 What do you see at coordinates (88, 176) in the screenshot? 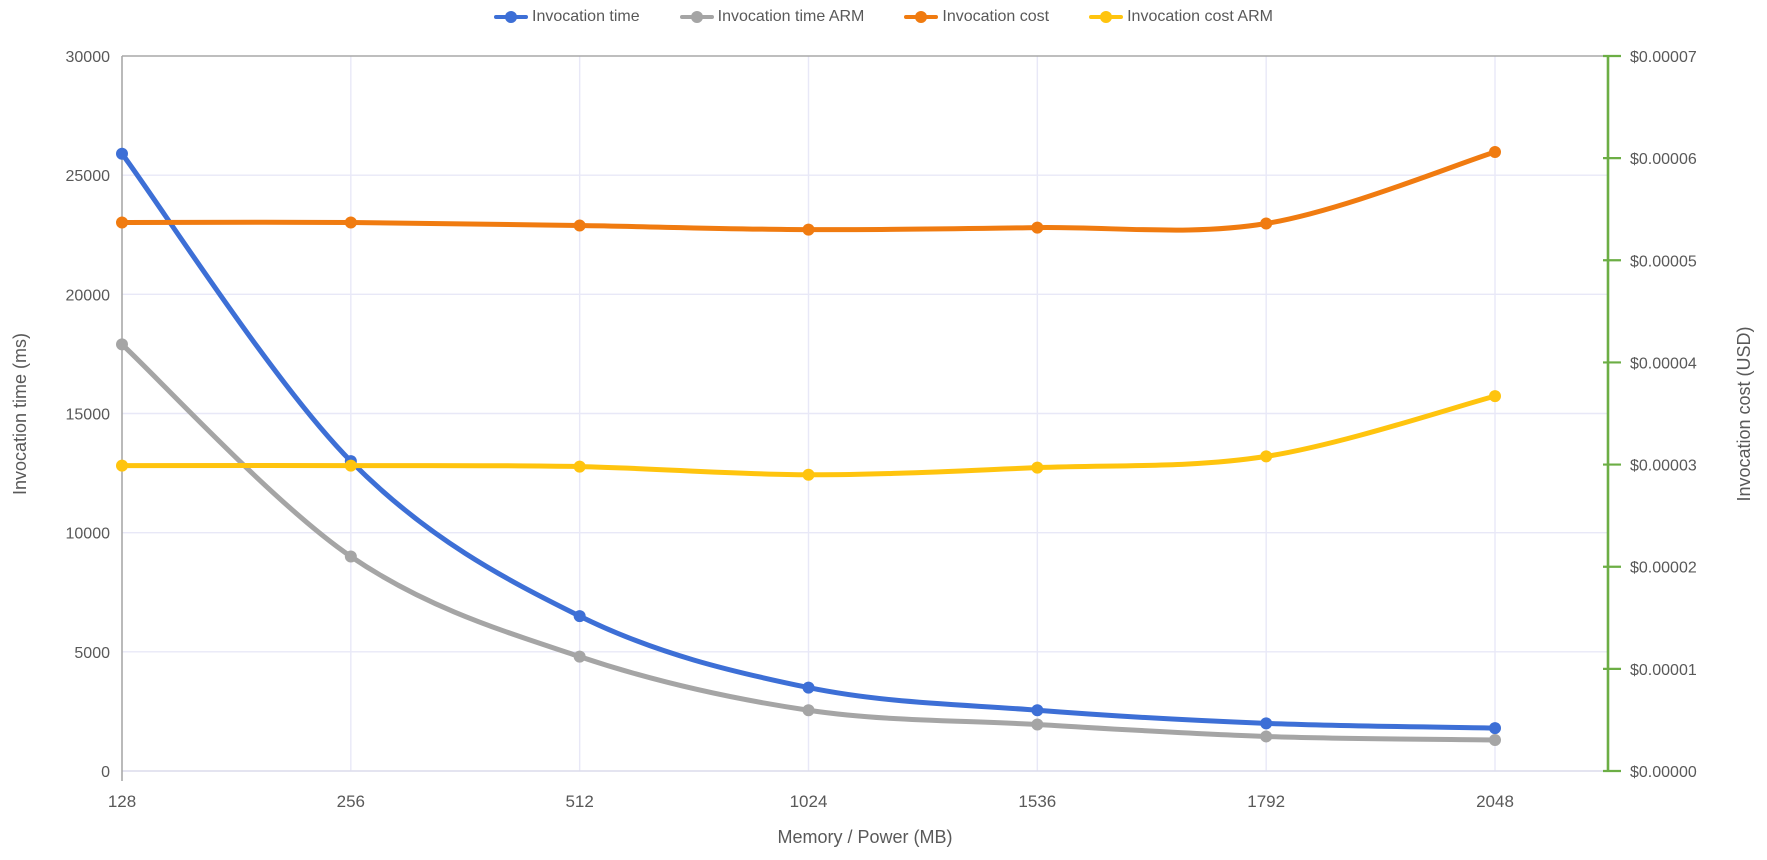
I see `y-left-tick-label: 25000` at bounding box center [88, 176].